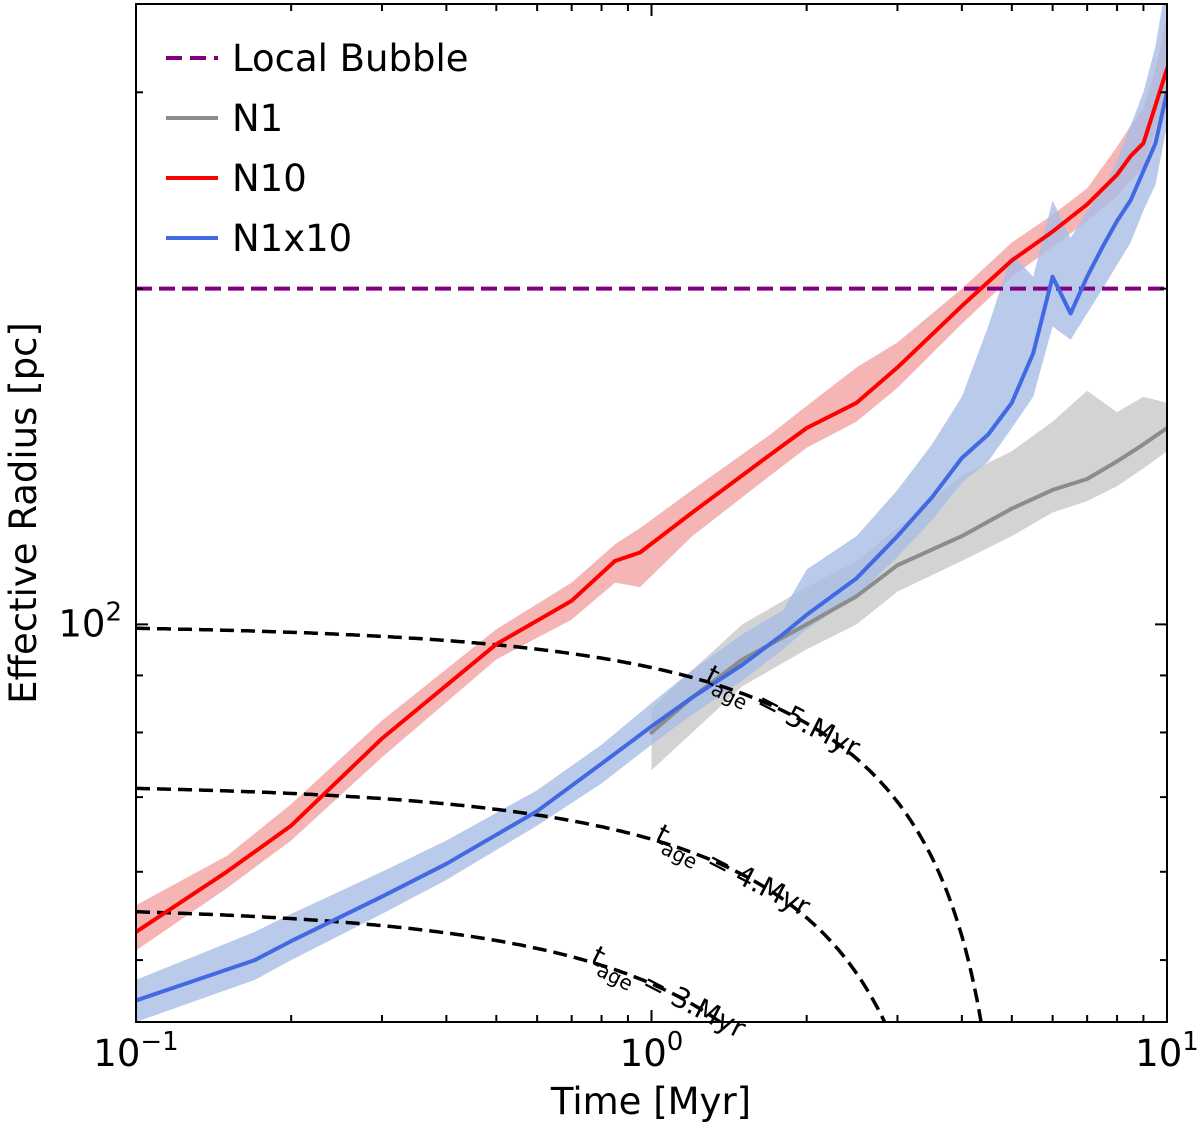 The width and height of the screenshot is (1200, 1128). What do you see at coordinates (317, 148) in the screenshot?
I see `legend: Local Bubble N1 N10 N1x10` at bounding box center [317, 148].